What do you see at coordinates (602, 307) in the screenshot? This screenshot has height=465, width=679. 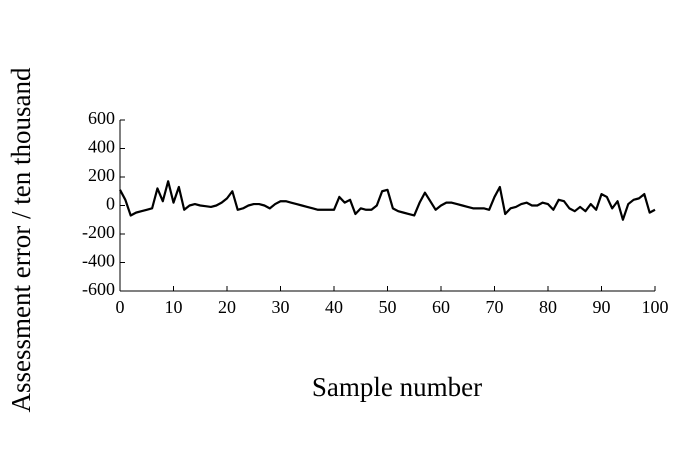 I see `x-tick-label: 90` at bounding box center [602, 307].